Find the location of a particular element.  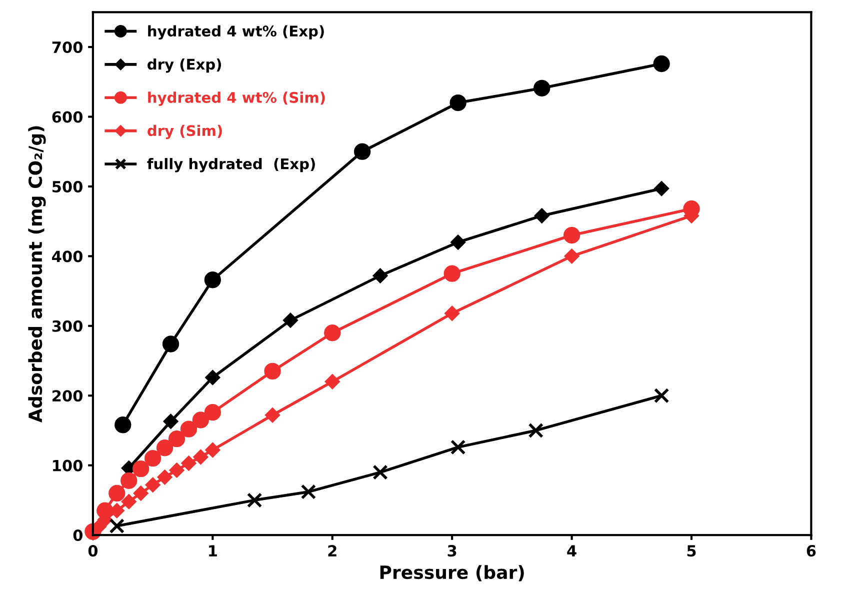

y-tick-label: 300 is located at coordinates (67, 326).